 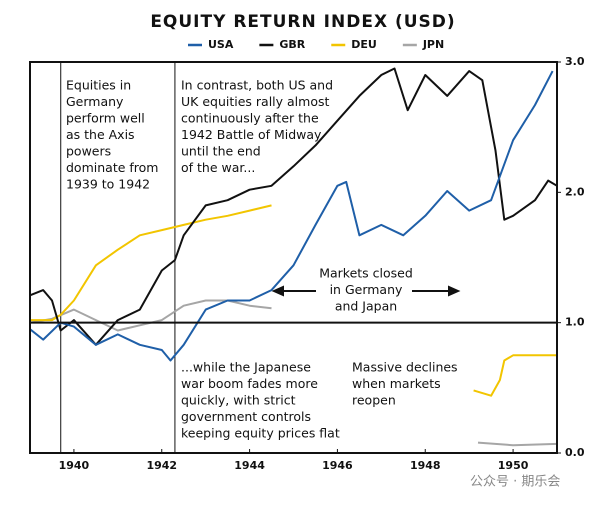 I want to click on legend-label: JPN, so click(x=433, y=44).